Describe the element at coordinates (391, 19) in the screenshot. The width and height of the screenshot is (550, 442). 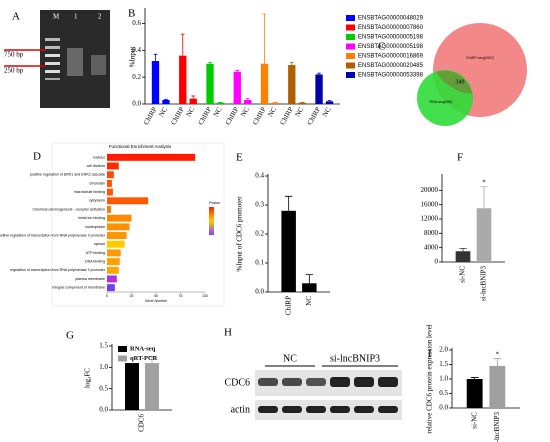
I see `legend-label: ENSBTAG00000048029` at that location.